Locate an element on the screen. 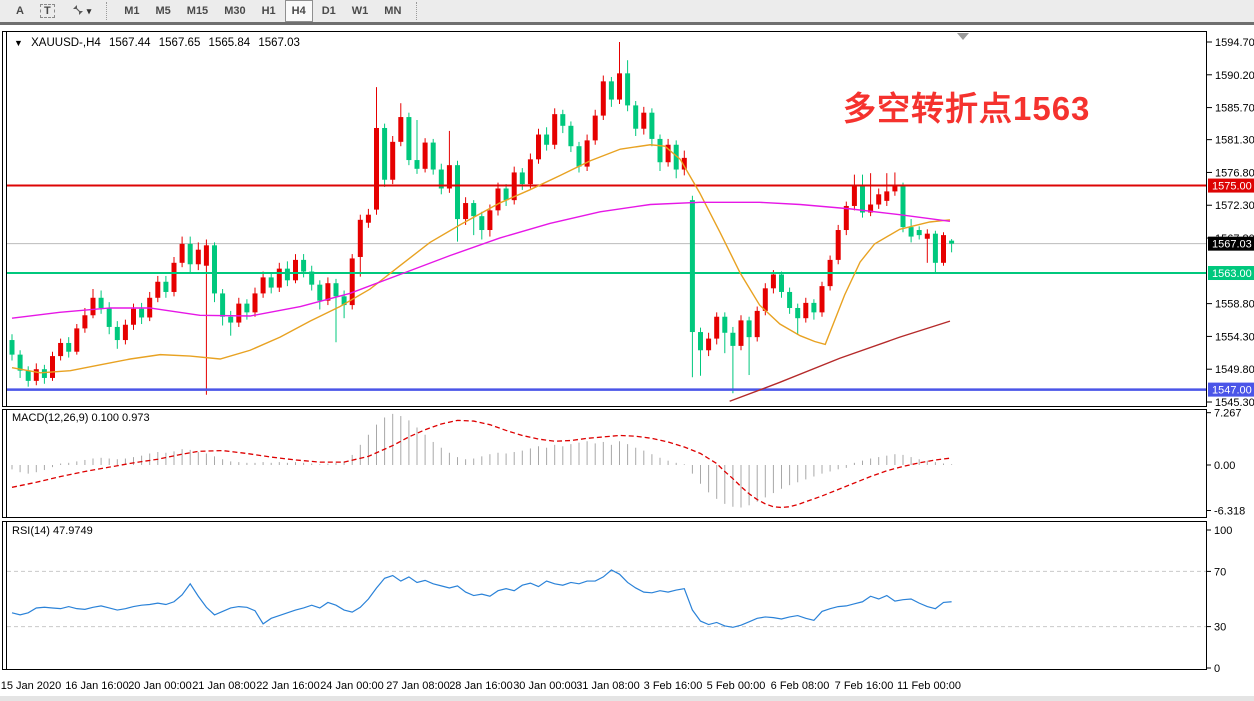  price-tick-label: 1545.30 is located at coordinates (1234, 403).